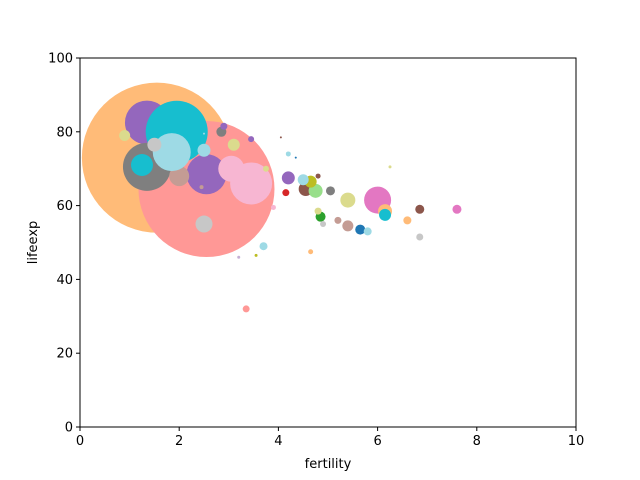 The image size is (640, 480). Describe the element at coordinates (64, 132) in the screenshot. I see `y-tick-label: 80` at that location.